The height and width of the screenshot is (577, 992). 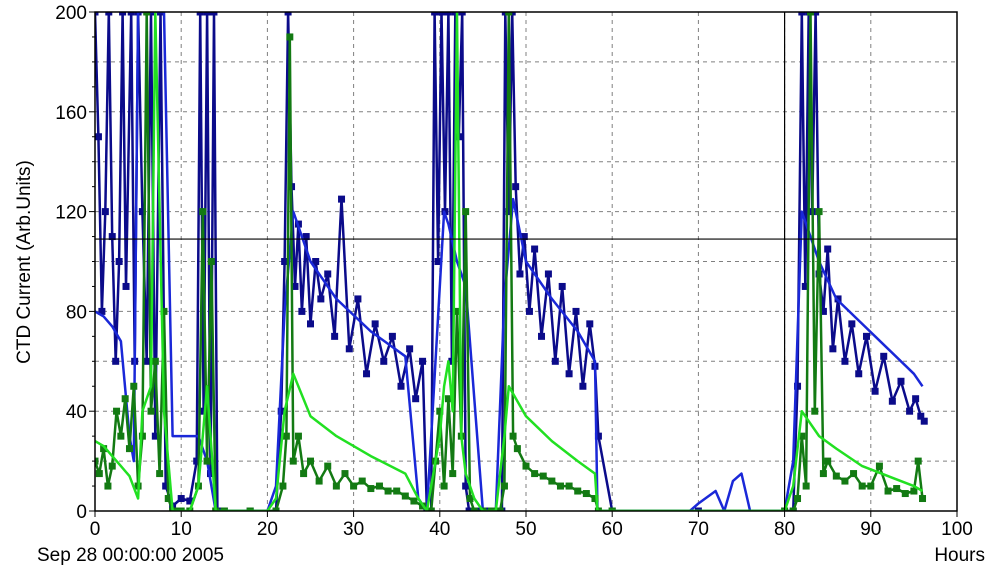 What do you see at coordinates (698, 529) in the screenshot?
I see `x-tick-label: 70` at bounding box center [698, 529].